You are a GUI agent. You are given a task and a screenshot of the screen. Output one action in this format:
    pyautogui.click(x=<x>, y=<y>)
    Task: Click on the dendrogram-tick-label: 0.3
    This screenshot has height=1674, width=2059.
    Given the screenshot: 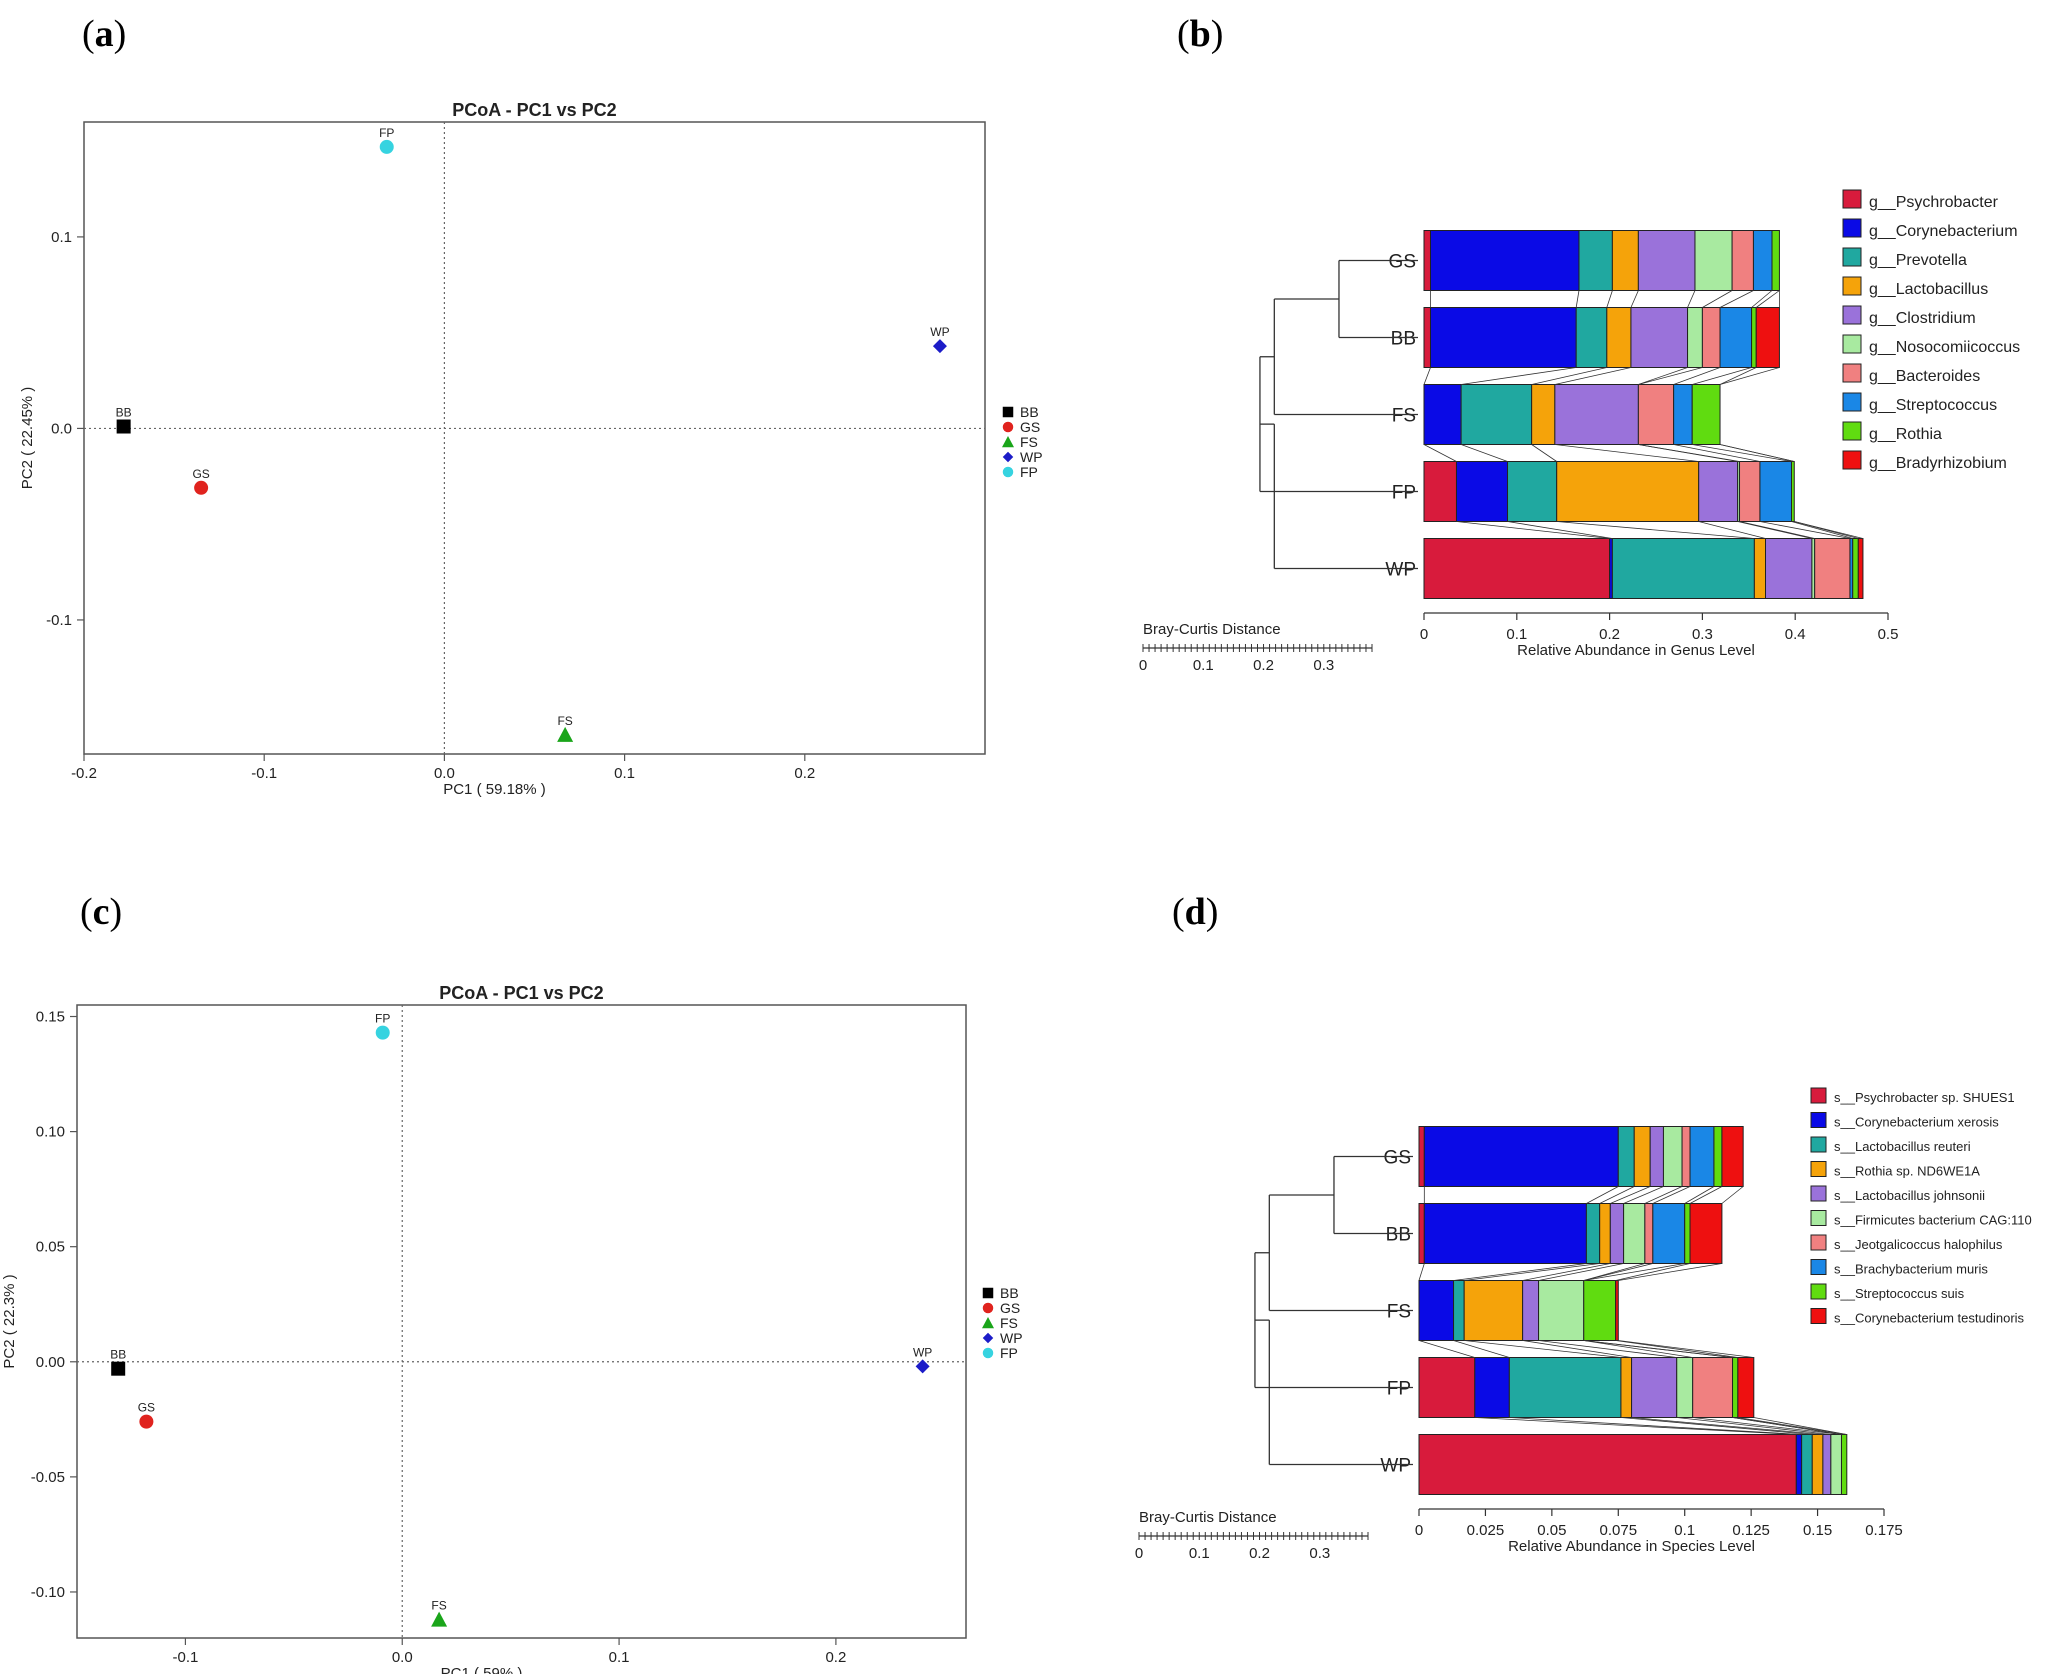 What is the action you would take?
    pyautogui.click(x=1319, y=1553)
    